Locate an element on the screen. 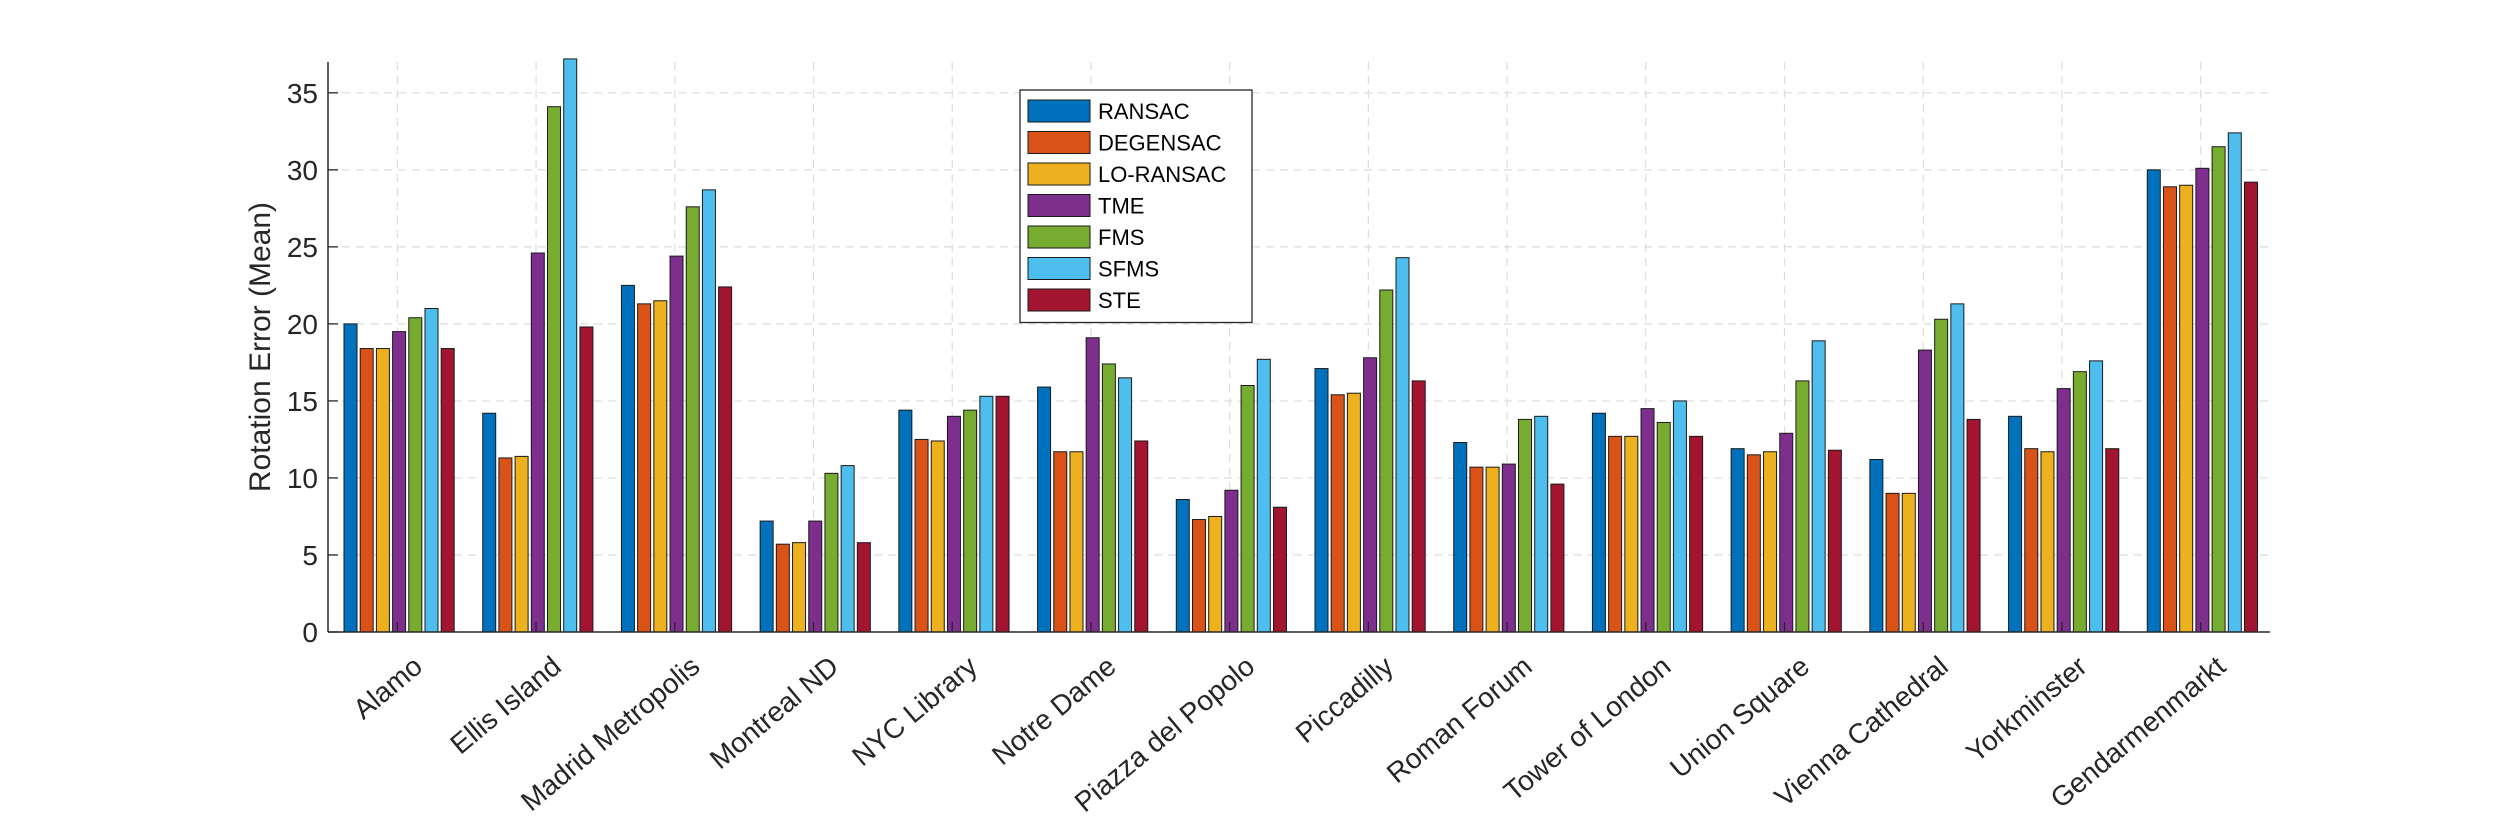 This screenshot has height=833, width=2500. y-tick-label: 20 is located at coordinates (302, 324).